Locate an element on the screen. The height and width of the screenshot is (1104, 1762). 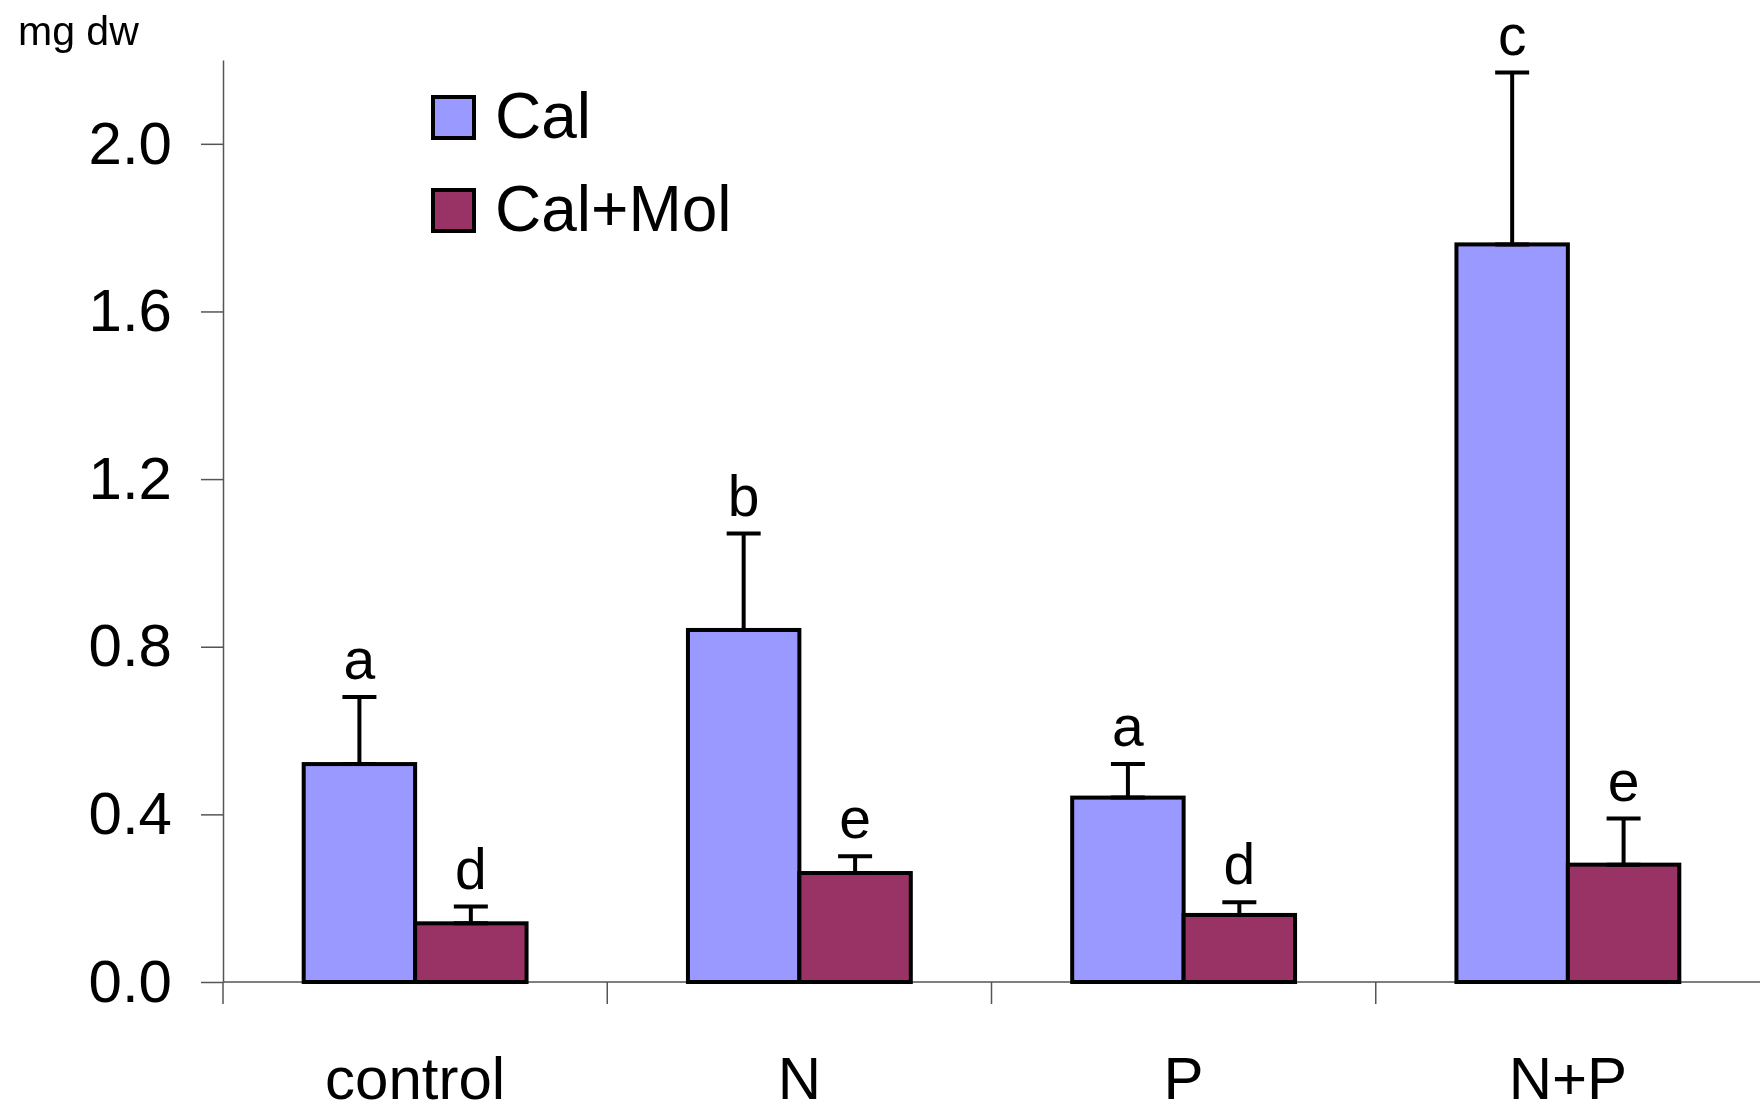
y-tick-label: 0.0 is located at coordinates (130, 981).